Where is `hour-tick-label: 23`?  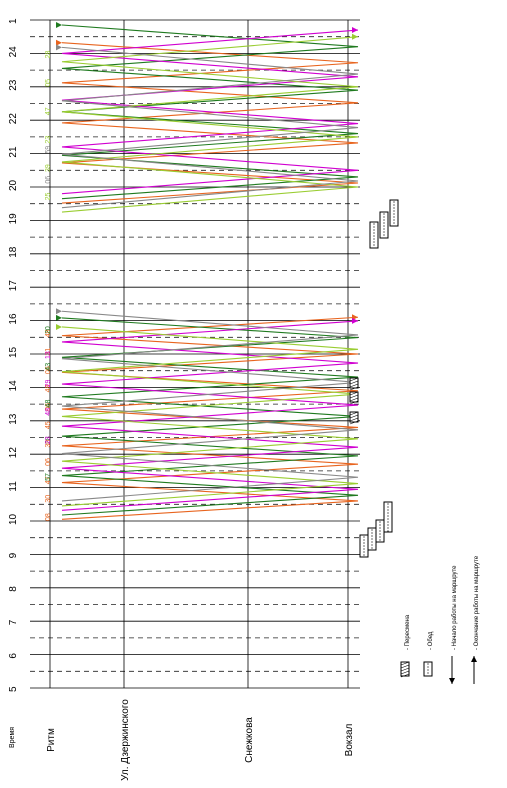 hour-tick-label: 23 is located at coordinates (13, 85).